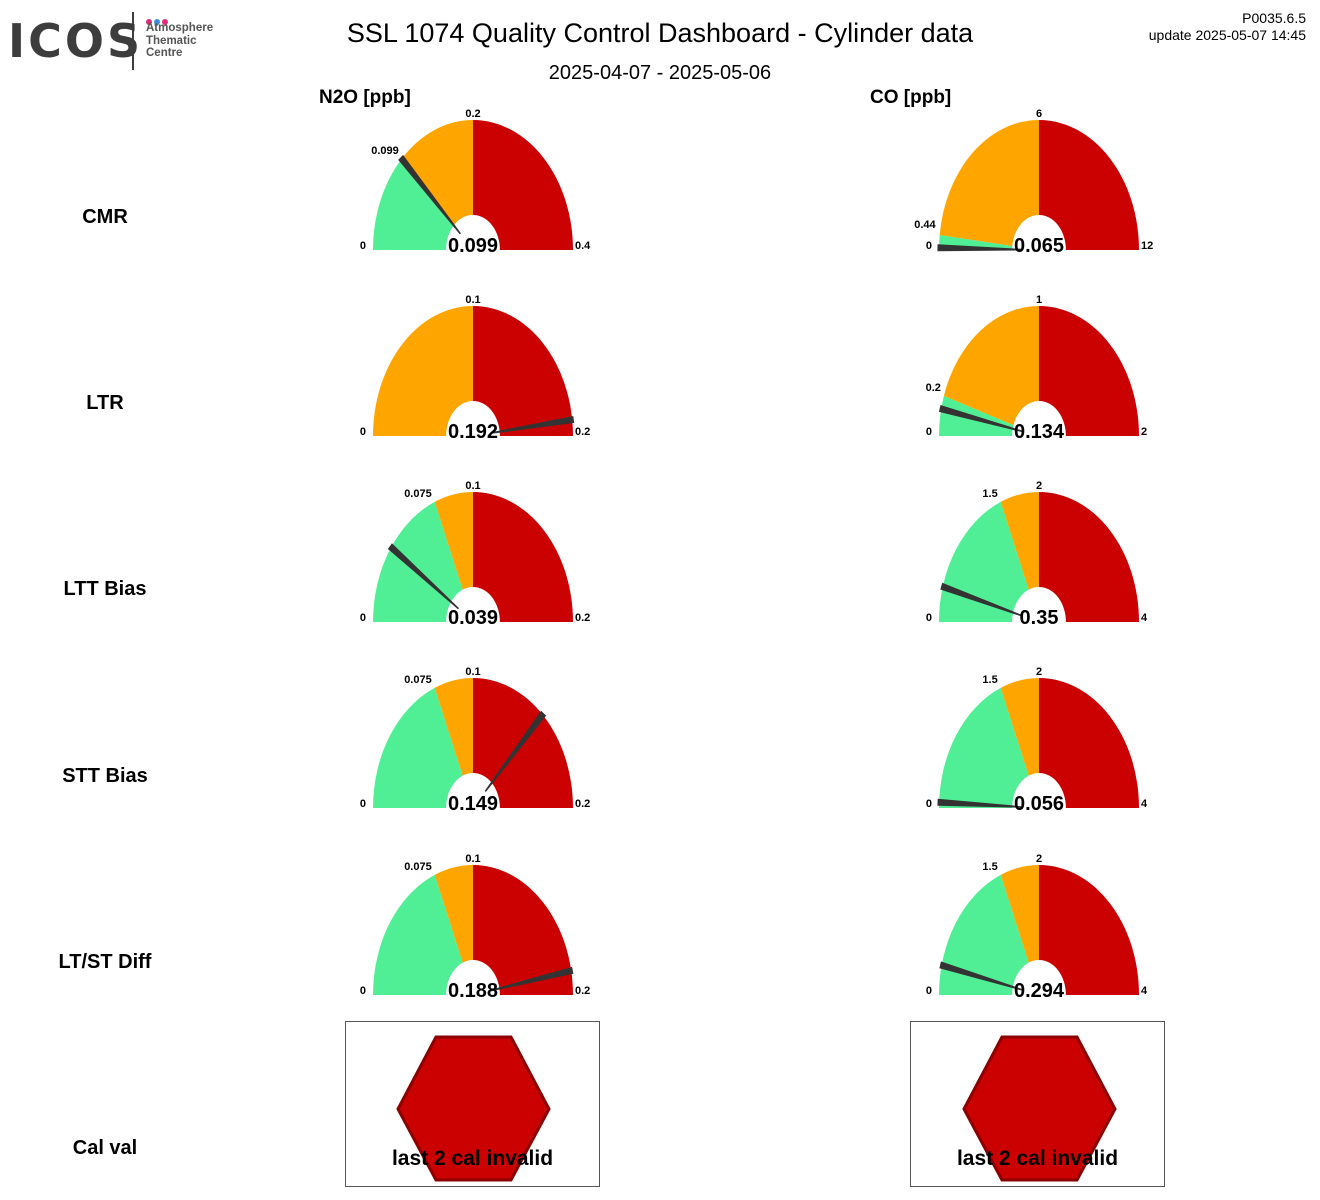  Describe the element at coordinates (1227, 35) in the screenshot. I see `update-timestamp: update 2025-05-07 14:45` at that location.